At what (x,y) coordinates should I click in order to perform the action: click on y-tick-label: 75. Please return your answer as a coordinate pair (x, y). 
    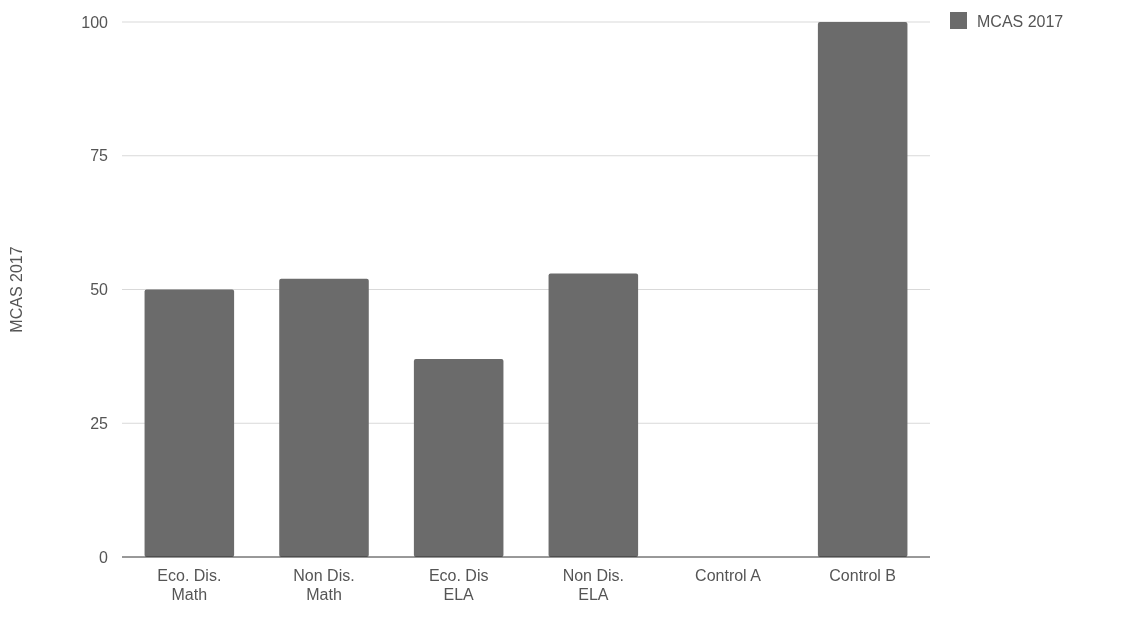
    Looking at the image, I should click on (99, 156).